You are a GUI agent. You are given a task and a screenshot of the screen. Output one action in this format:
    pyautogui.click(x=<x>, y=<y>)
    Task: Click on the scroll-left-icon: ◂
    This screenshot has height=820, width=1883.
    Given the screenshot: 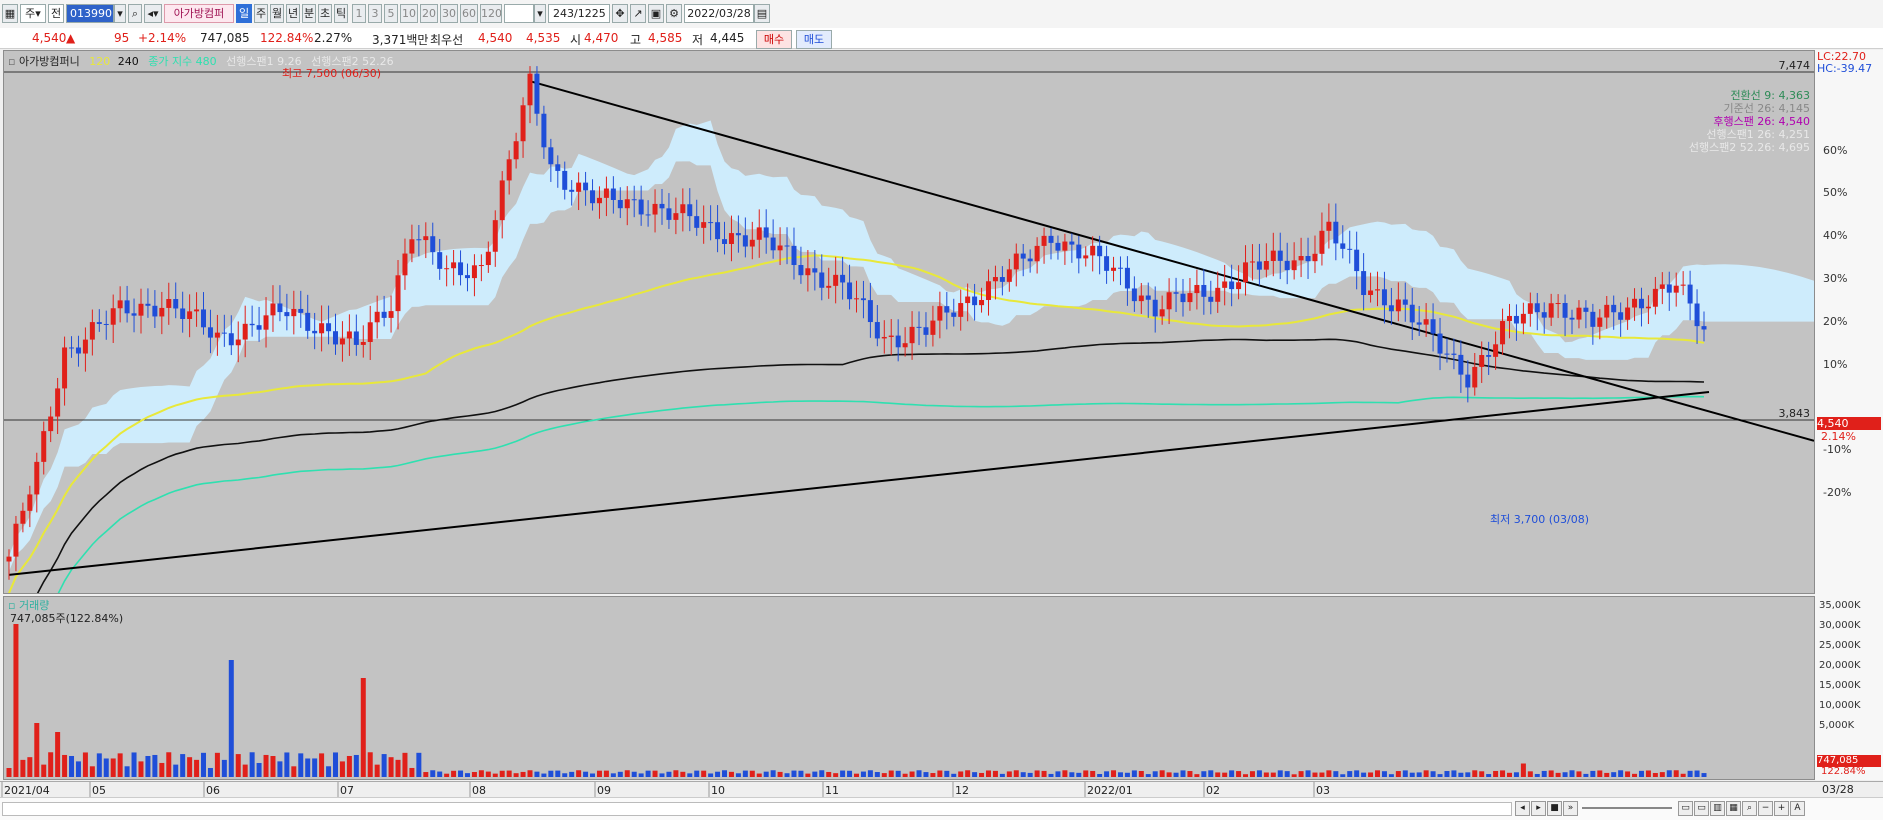 What is the action you would take?
    pyautogui.click(x=1522, y=808)
    